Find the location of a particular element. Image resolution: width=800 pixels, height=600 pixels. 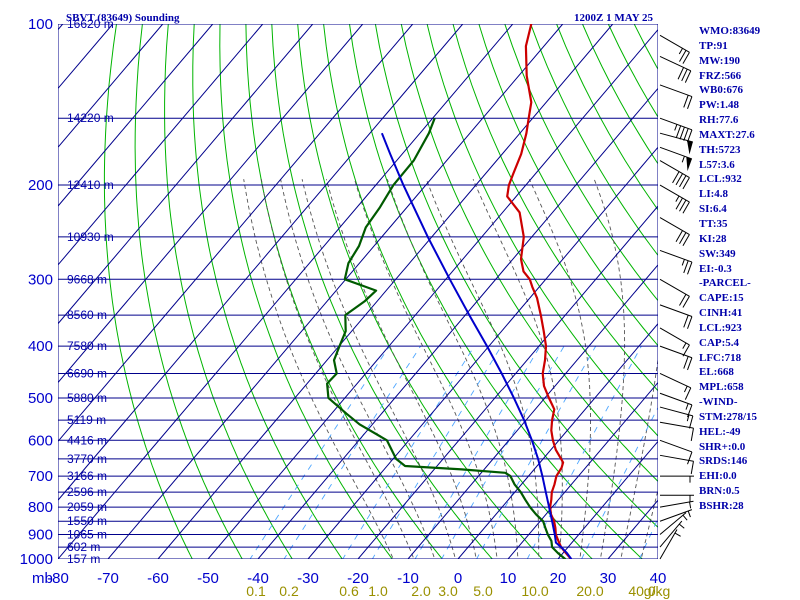

sounding-index-item: EHI:0.0 is located at coordinates (718, 476).